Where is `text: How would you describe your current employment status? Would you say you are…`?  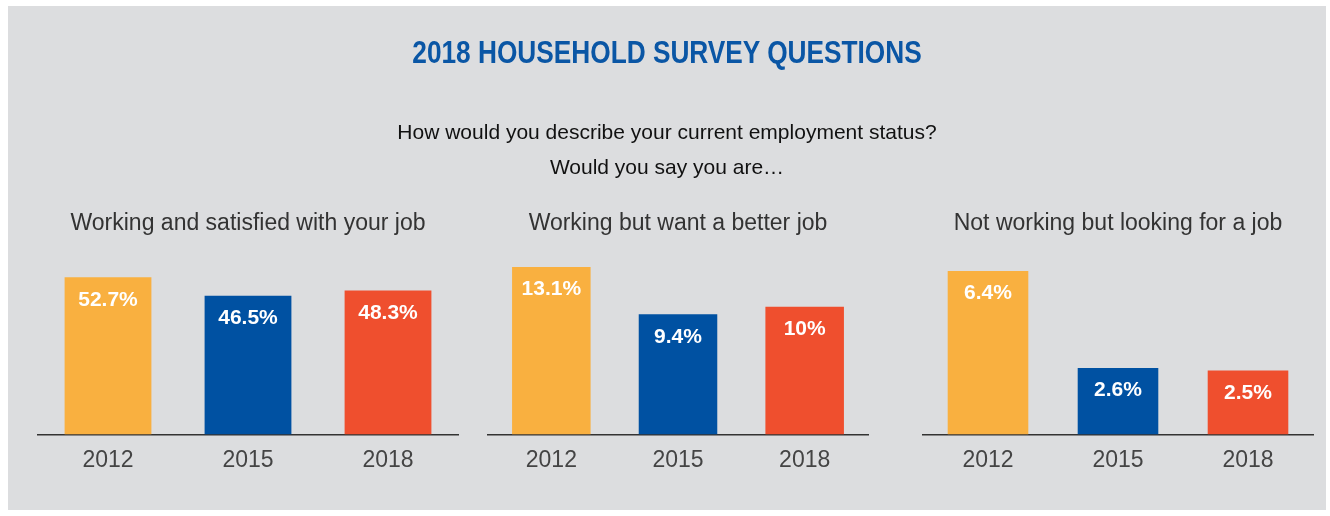 text: How would you describe your current employment status? Would you say you are… is located at coordinates (667, 149).